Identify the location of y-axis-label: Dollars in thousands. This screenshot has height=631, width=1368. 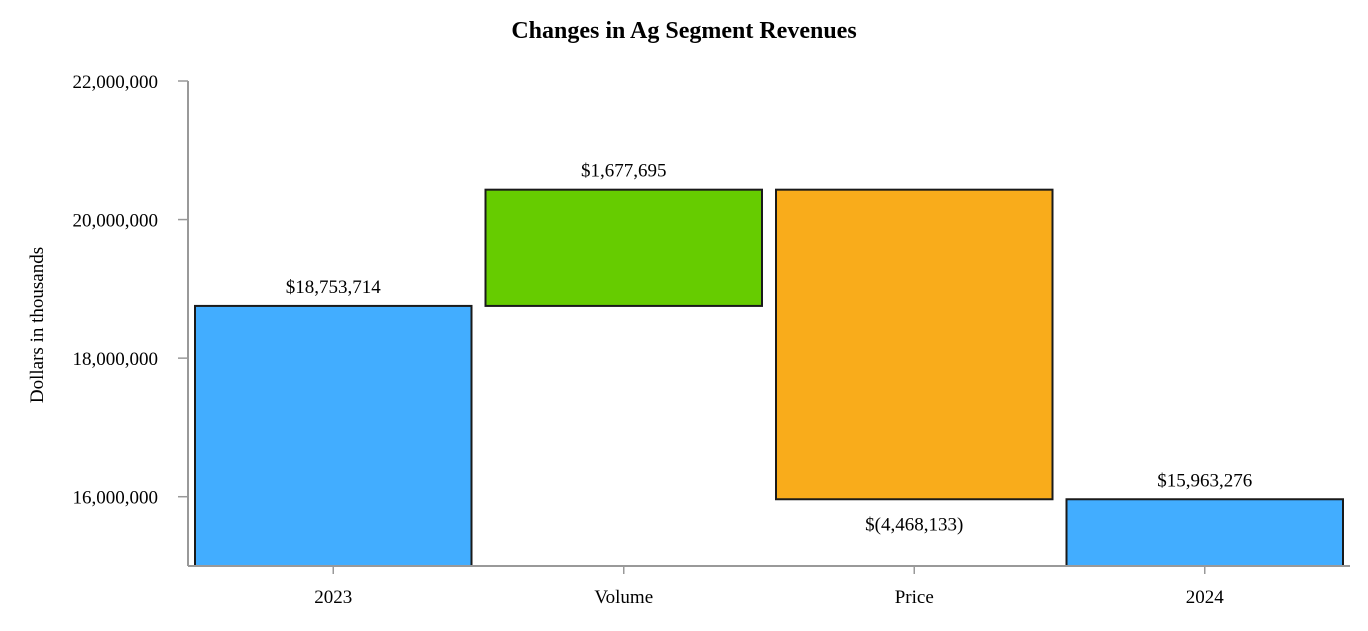
(37, 325).